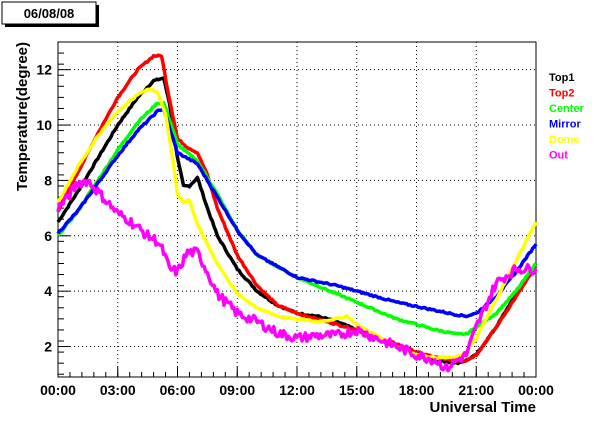 The height and width of the screenshot is (422, 596). Describe the element at coordinates (178, 390) in the screenshot. I see `x-tick-label: 06:00` at that location.